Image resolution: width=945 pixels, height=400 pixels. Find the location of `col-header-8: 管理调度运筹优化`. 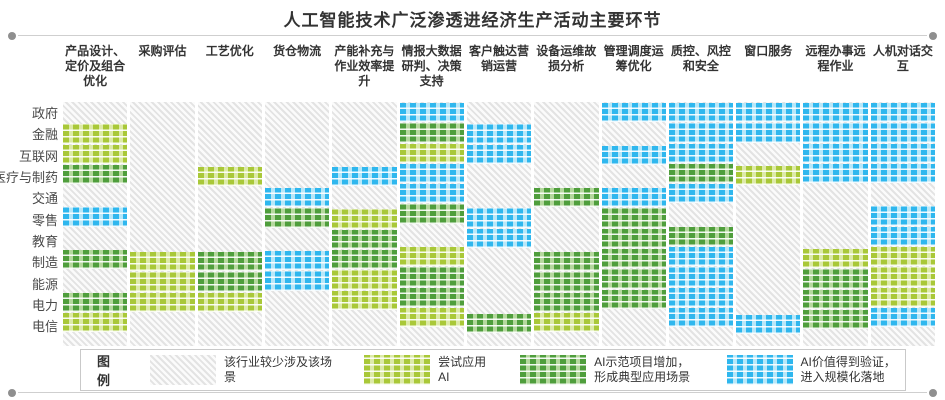

col-header-8: 管理调度运筹优化 is located at coordinates (633, 58).